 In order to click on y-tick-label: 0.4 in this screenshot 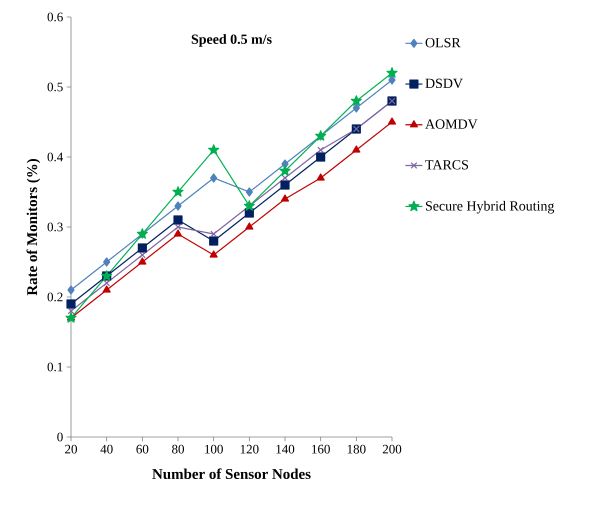, I will do `click(56, 157)`.